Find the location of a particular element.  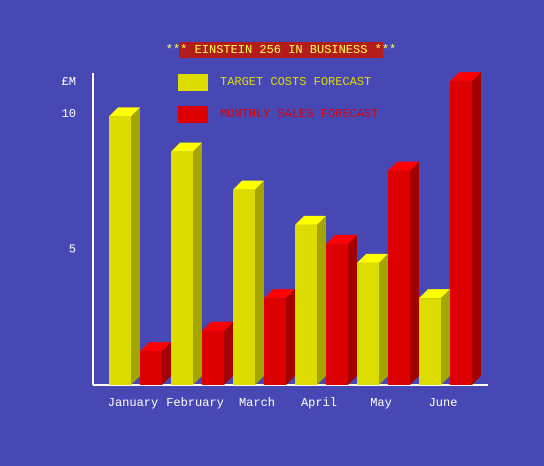

chart-title: *** EINSTEIN 256 IN BUSINESS *** is located at coordinates (281, 50).